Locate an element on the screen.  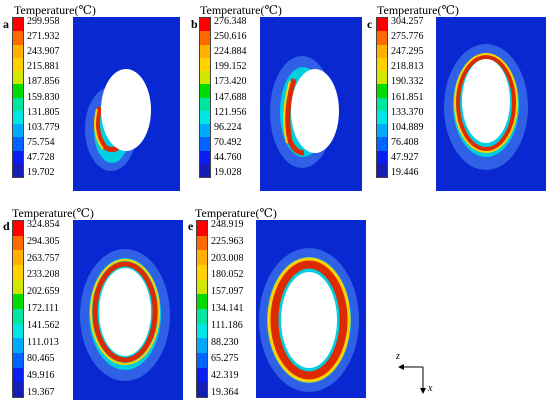
tick-label: 294.305 is located at coordinates (43, 241).